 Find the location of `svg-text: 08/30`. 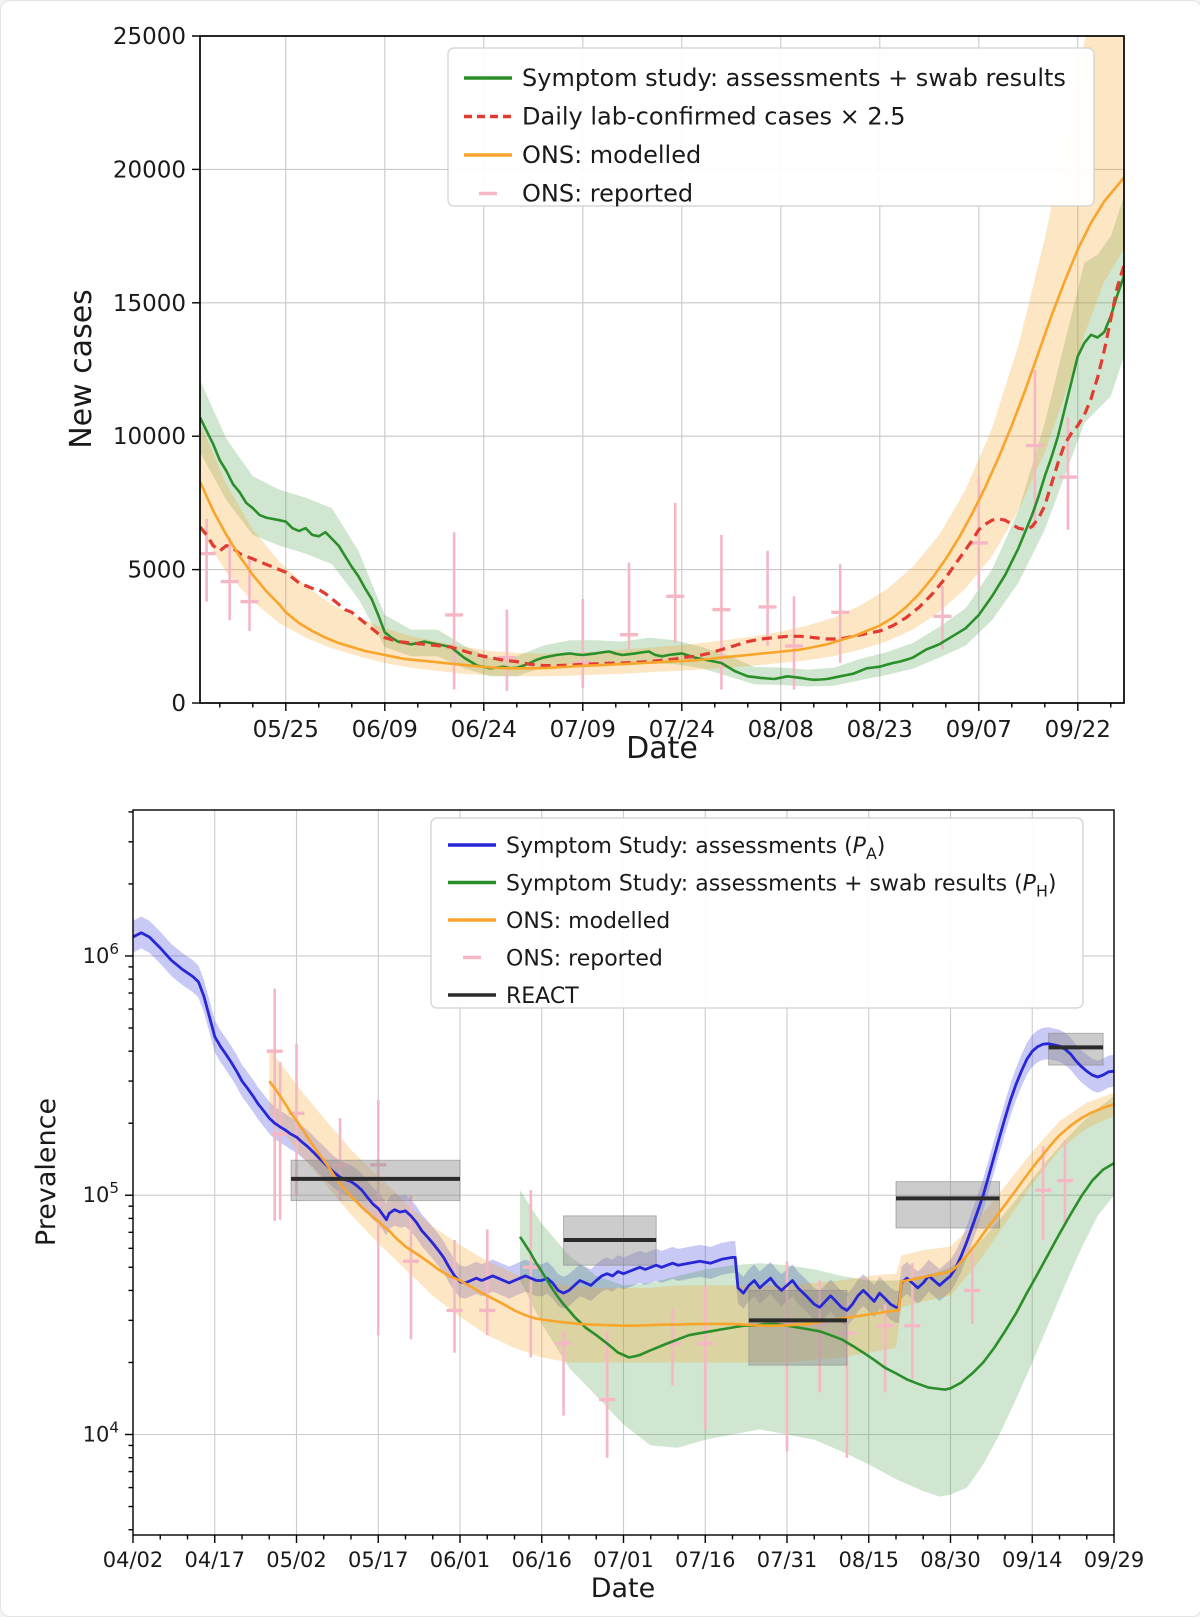

svg-text: 08/30 is located at coordinates (950, 1560).